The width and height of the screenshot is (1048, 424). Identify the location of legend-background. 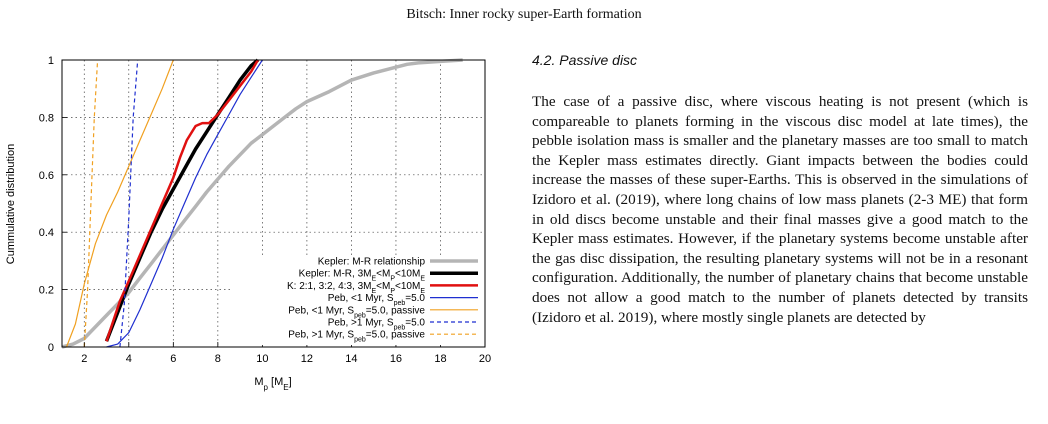
(357, 300).